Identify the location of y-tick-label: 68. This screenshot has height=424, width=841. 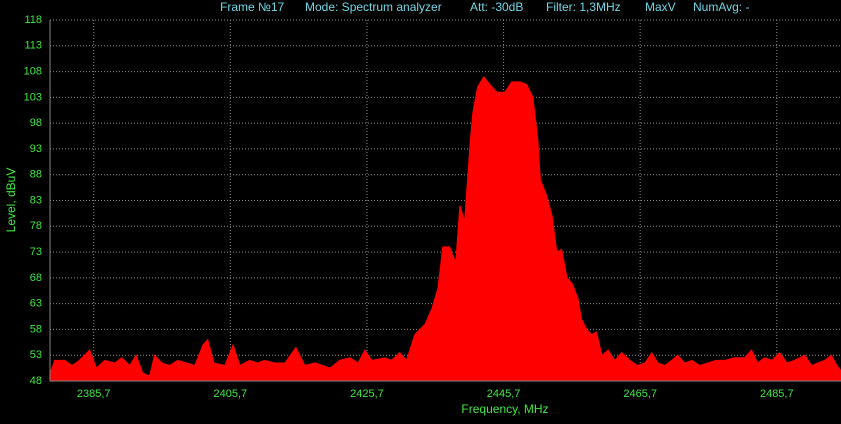
(36, 278).